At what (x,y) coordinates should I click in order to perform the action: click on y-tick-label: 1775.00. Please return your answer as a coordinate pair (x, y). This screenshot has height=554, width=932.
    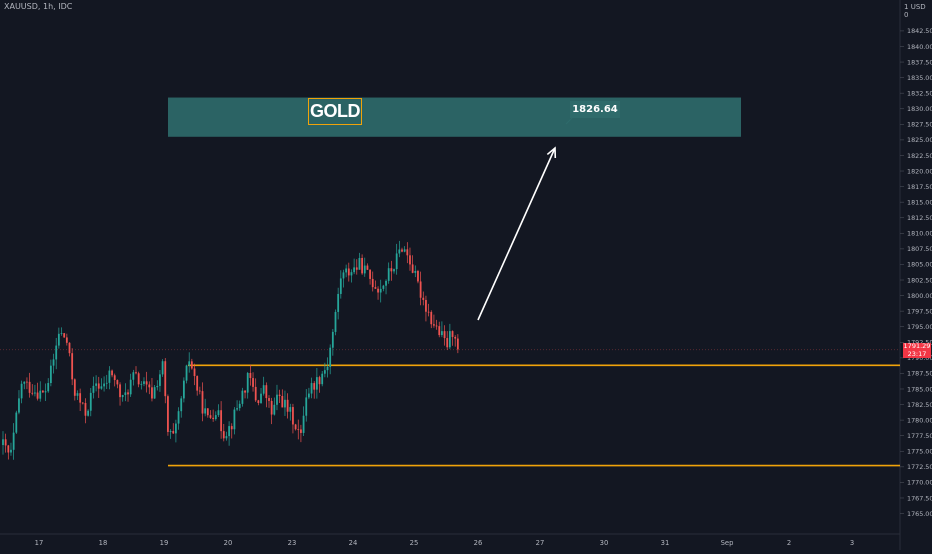
    Looking at the image, I should click on (919, 452).